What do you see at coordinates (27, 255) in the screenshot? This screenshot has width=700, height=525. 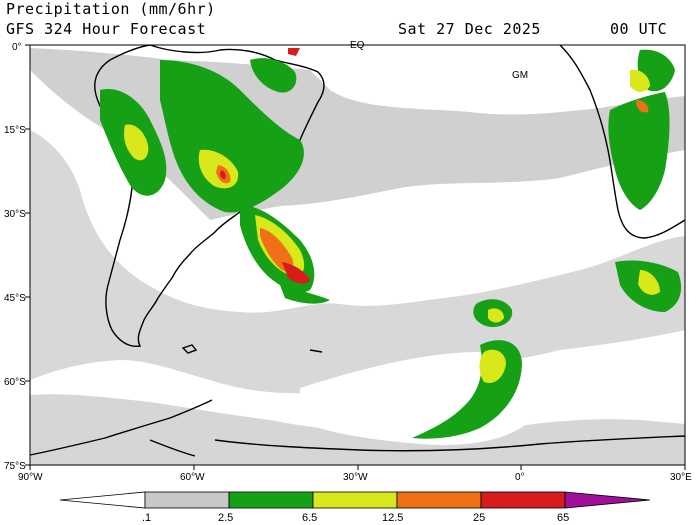 I see `lat-axis` at bounding box center [27, 255].